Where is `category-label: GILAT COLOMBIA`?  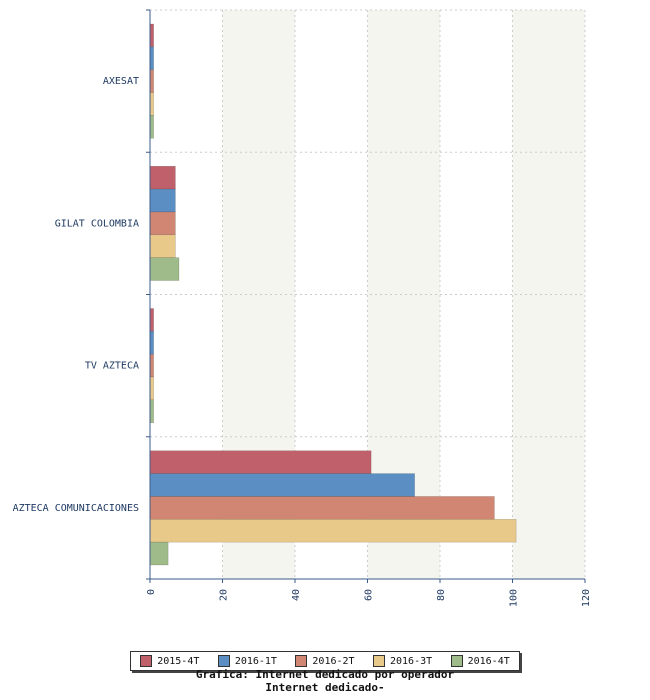 category-label: GILAT COLOMBIA is located at coordinates (97, 223).